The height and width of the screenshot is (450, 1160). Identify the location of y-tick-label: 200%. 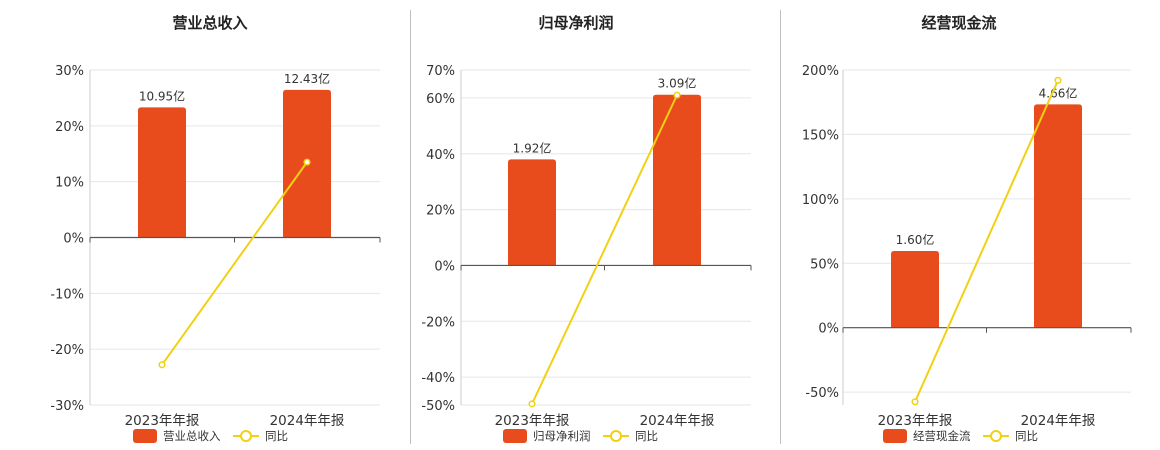
(820, 71).